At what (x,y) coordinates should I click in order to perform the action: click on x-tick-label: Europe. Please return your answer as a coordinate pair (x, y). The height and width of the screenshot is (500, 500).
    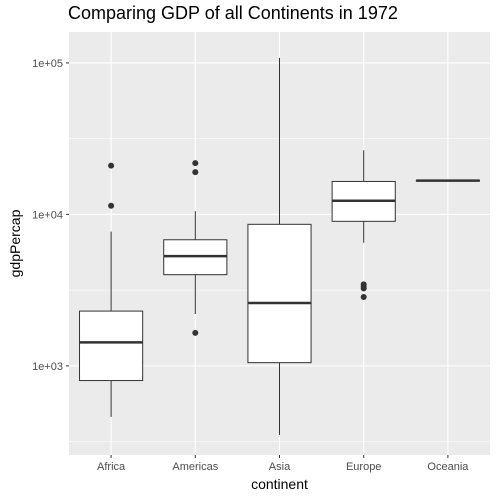
    Looking at the image, I should click on (363, 467).